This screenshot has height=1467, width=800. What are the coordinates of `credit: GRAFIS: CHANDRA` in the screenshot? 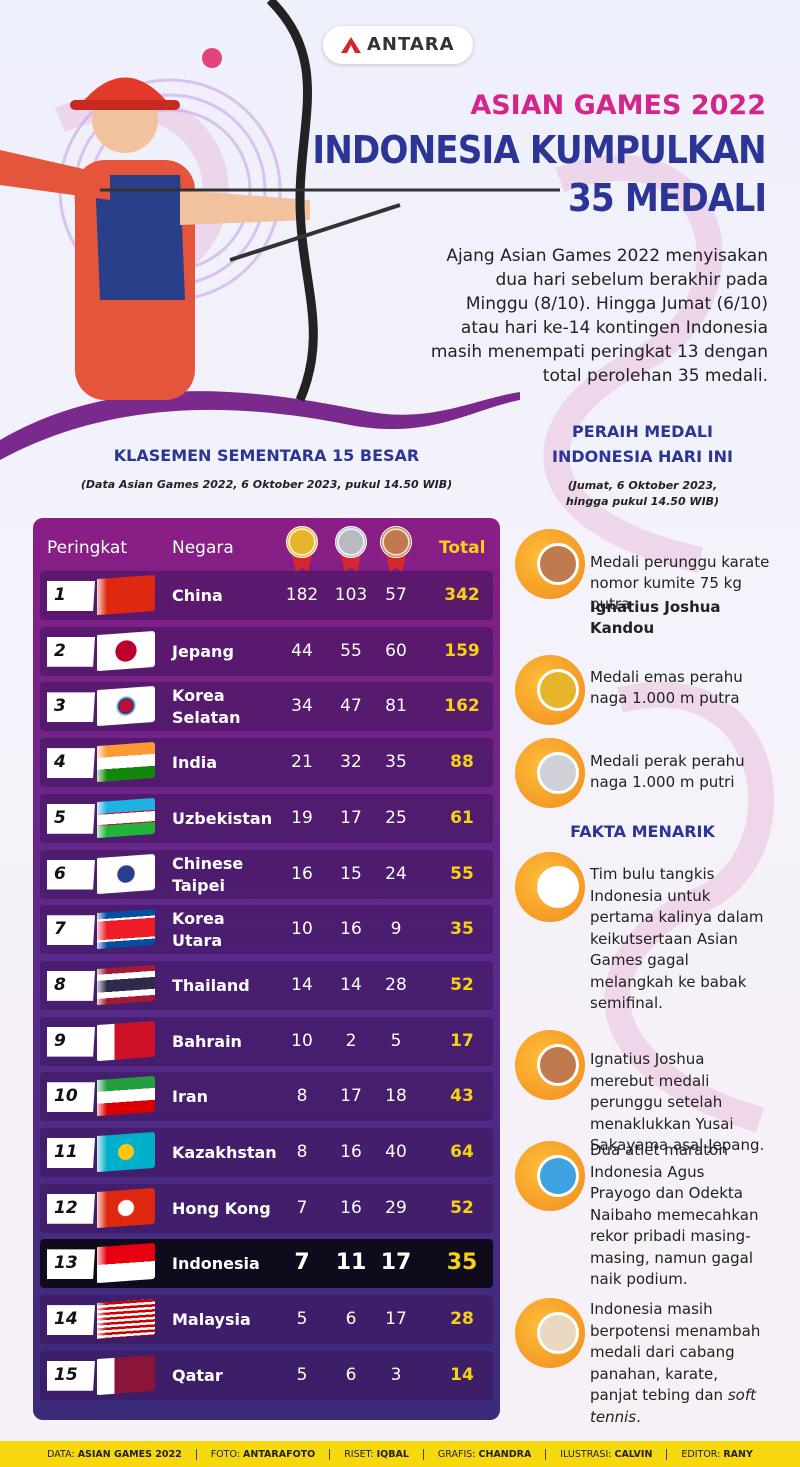 It's located at (483, 1454).